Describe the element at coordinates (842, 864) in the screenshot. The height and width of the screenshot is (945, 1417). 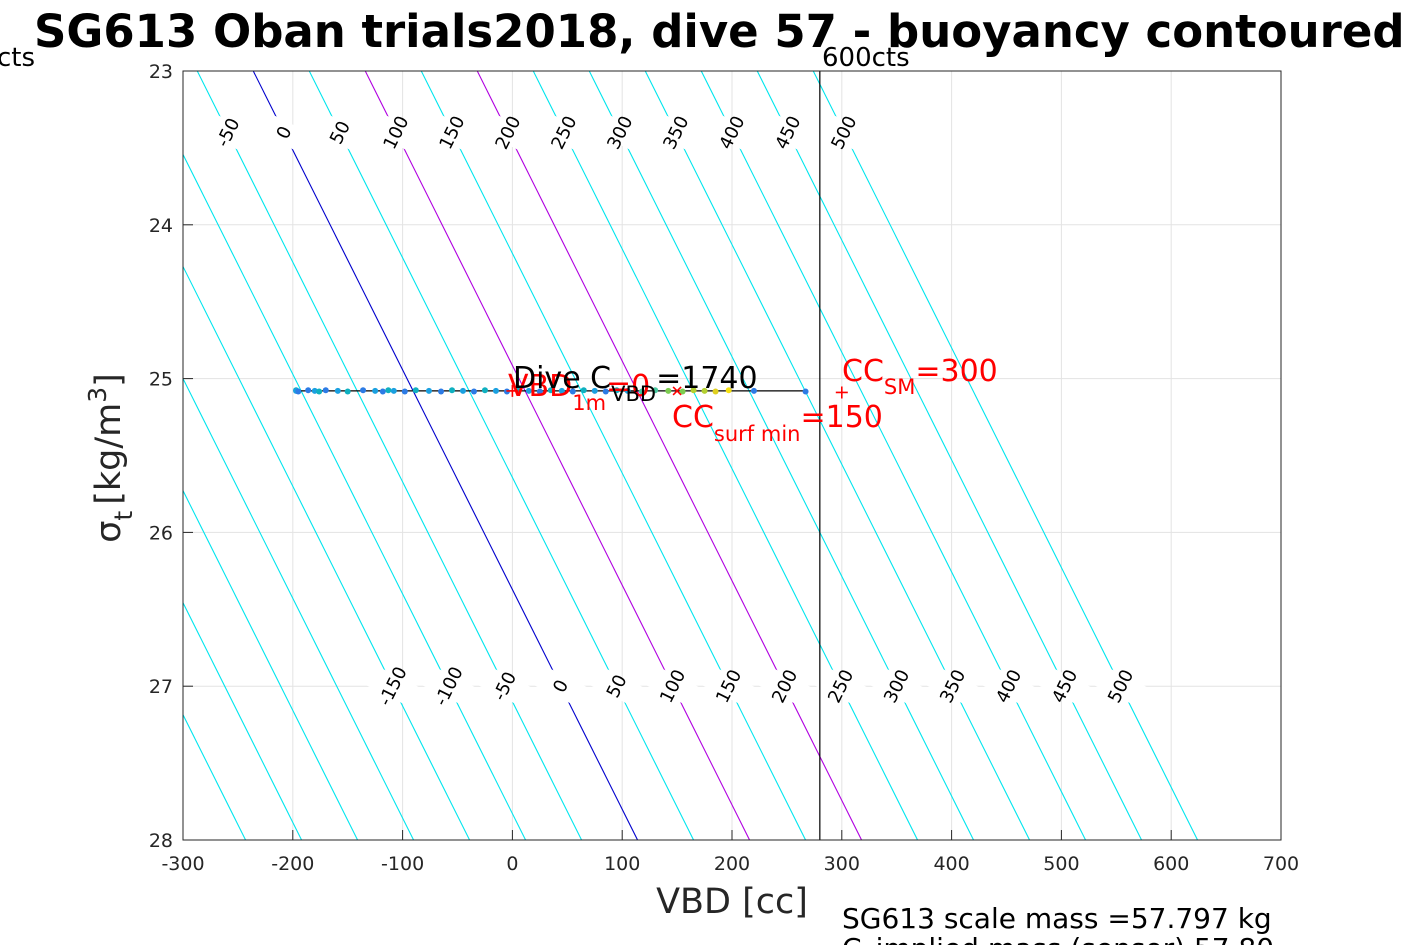
I see `x-tick-label: 300` at that location.